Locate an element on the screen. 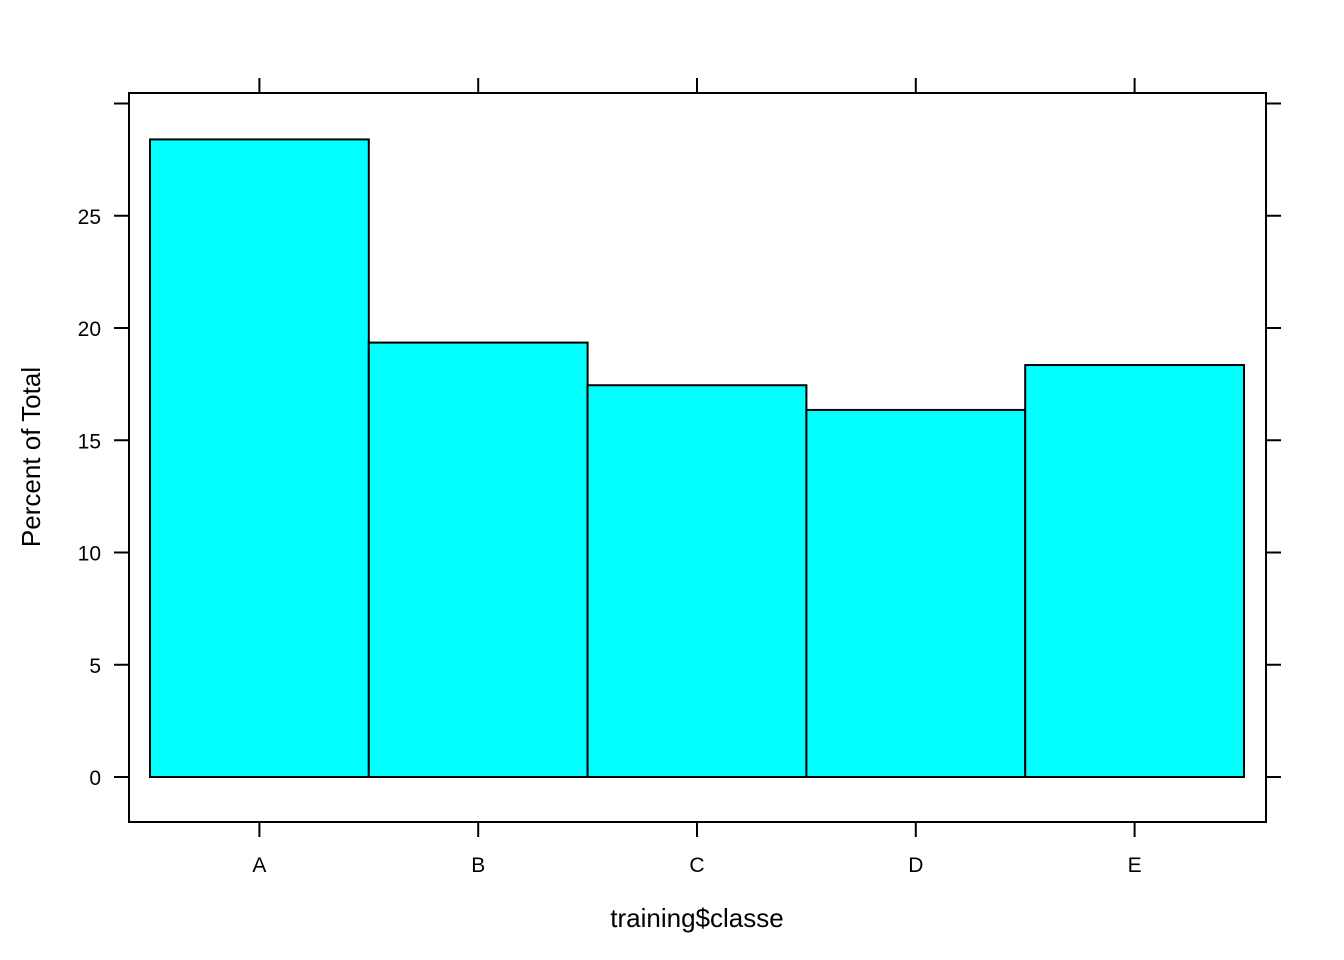  x-tick-label-D: D is located at coordinates (915, 865).